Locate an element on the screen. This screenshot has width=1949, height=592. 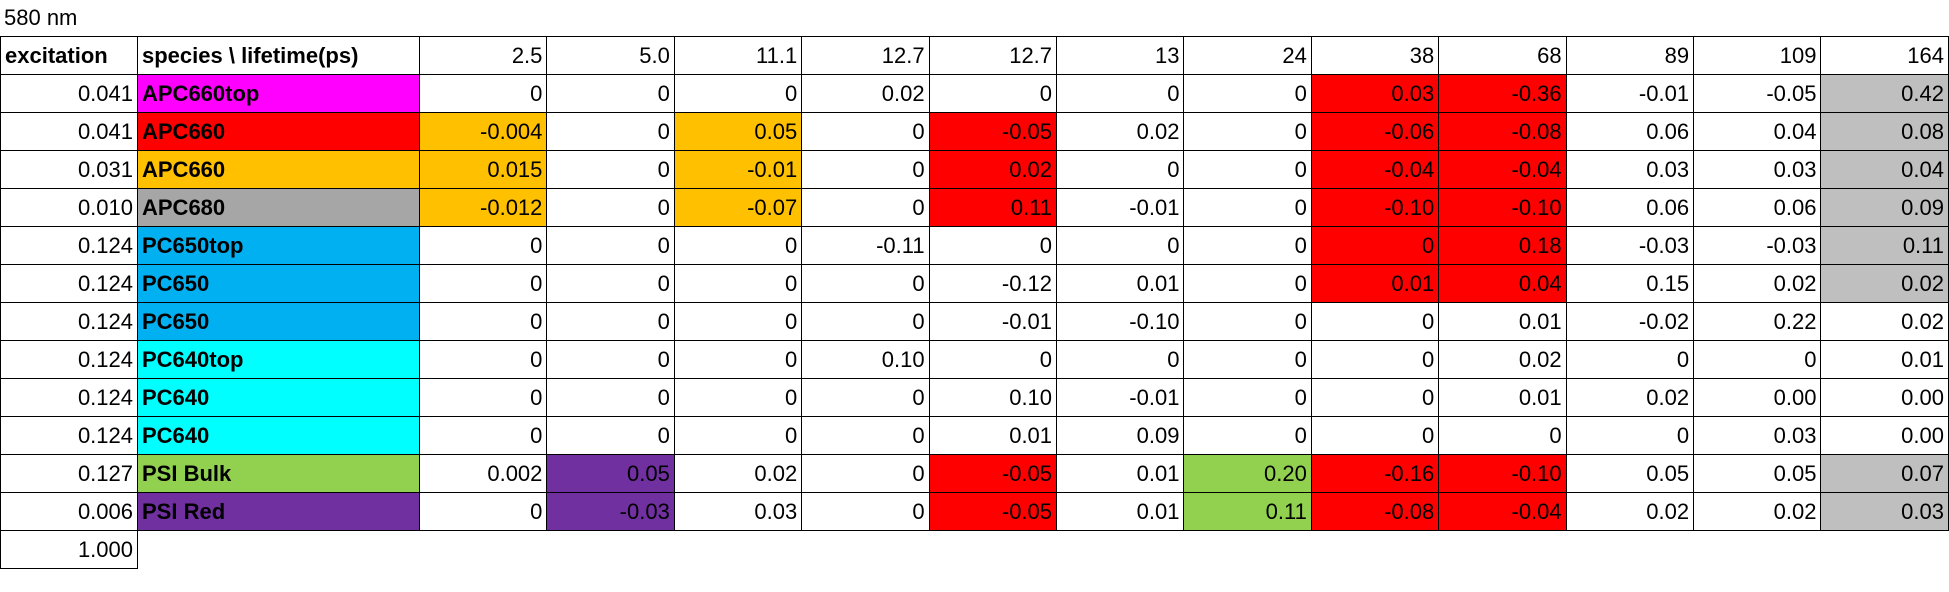
value-cell: 0.18 is located at coordinates (1502, 245).